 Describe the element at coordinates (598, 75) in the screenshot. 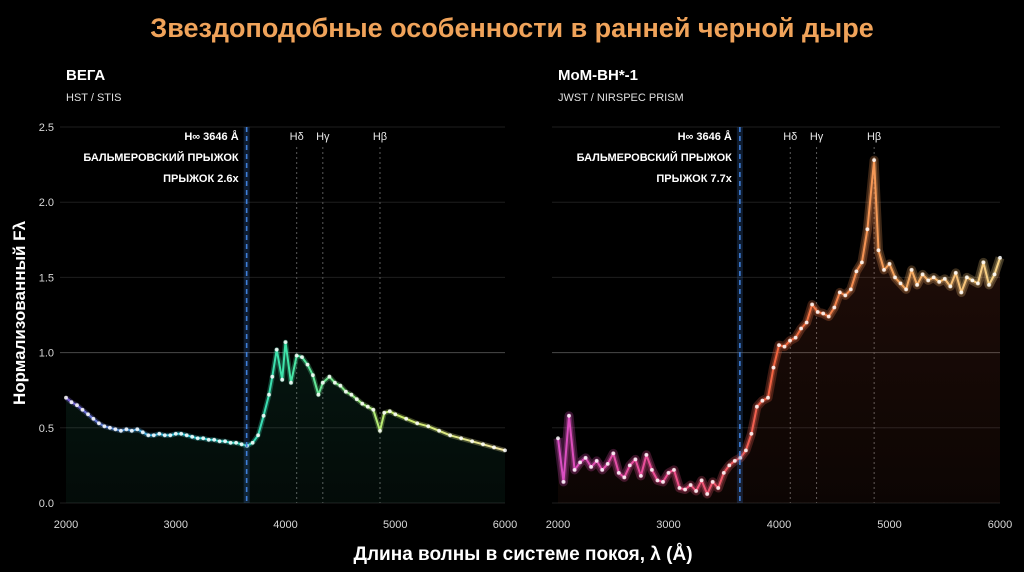

I see `panel-title-mom-bh: MoM-BH*-1` at that location.